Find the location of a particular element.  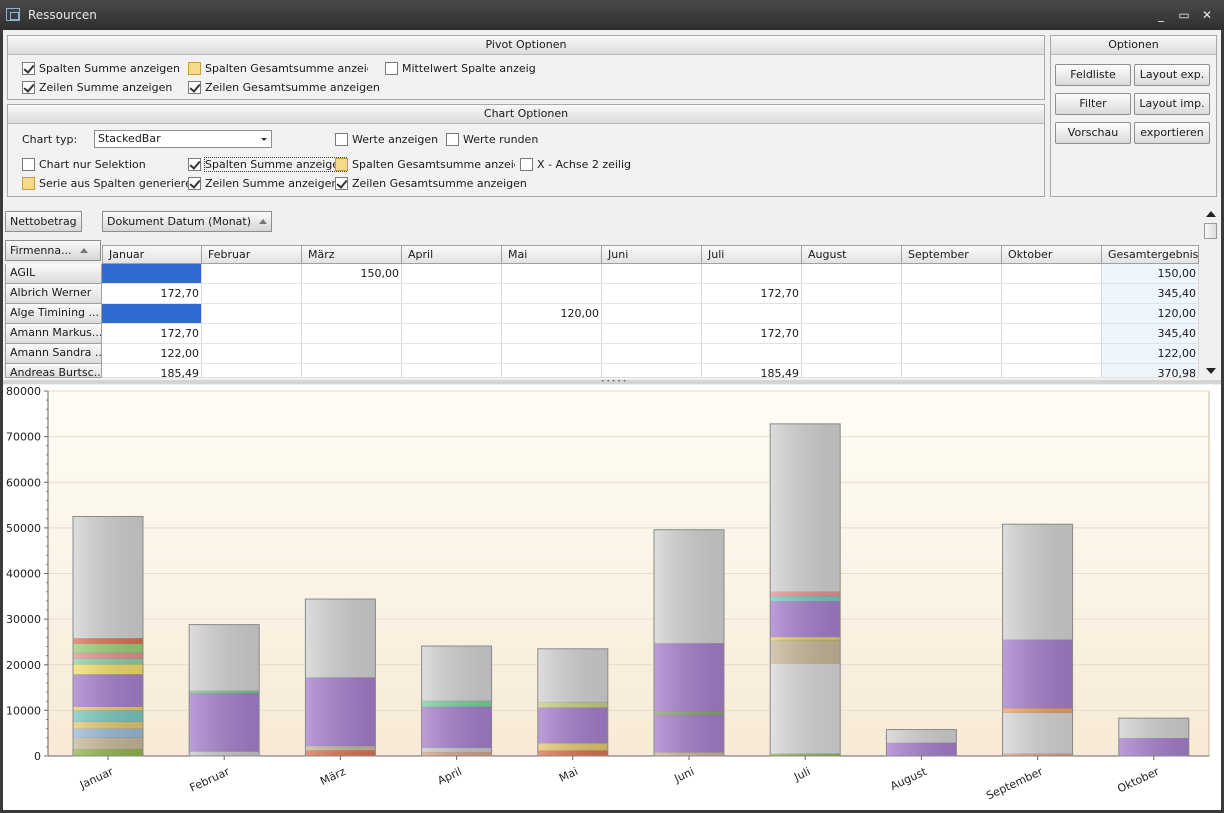

column-header: März is located at coordinates (352, 254).